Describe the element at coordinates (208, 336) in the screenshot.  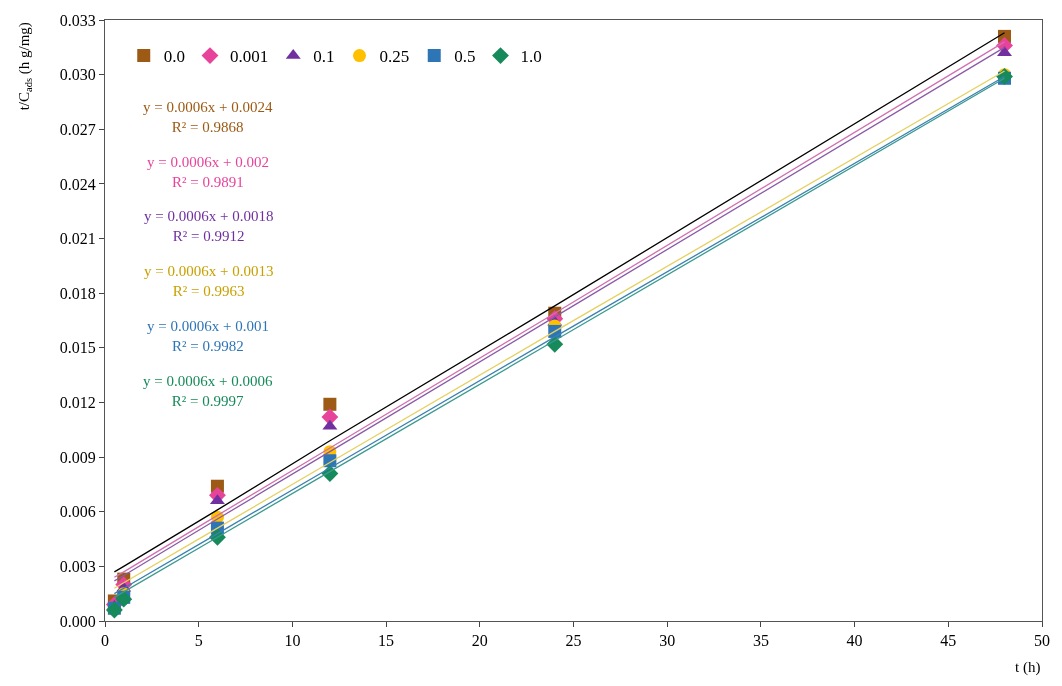
I see `annotation: y = 0.0006x + 0.001 R² = 0.9982` at that location.